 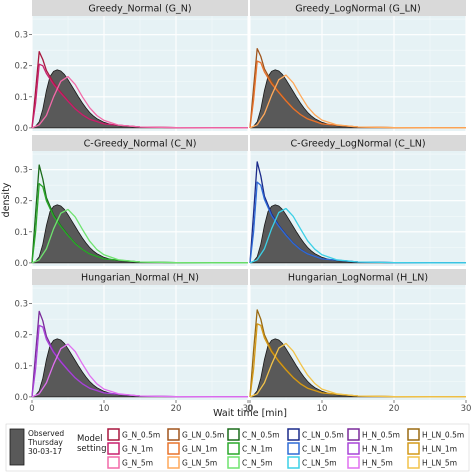 What do you see at coordinates (17, 447) in the screenshot?
I see `legend-key-observed` at bounding box center [17, 447].